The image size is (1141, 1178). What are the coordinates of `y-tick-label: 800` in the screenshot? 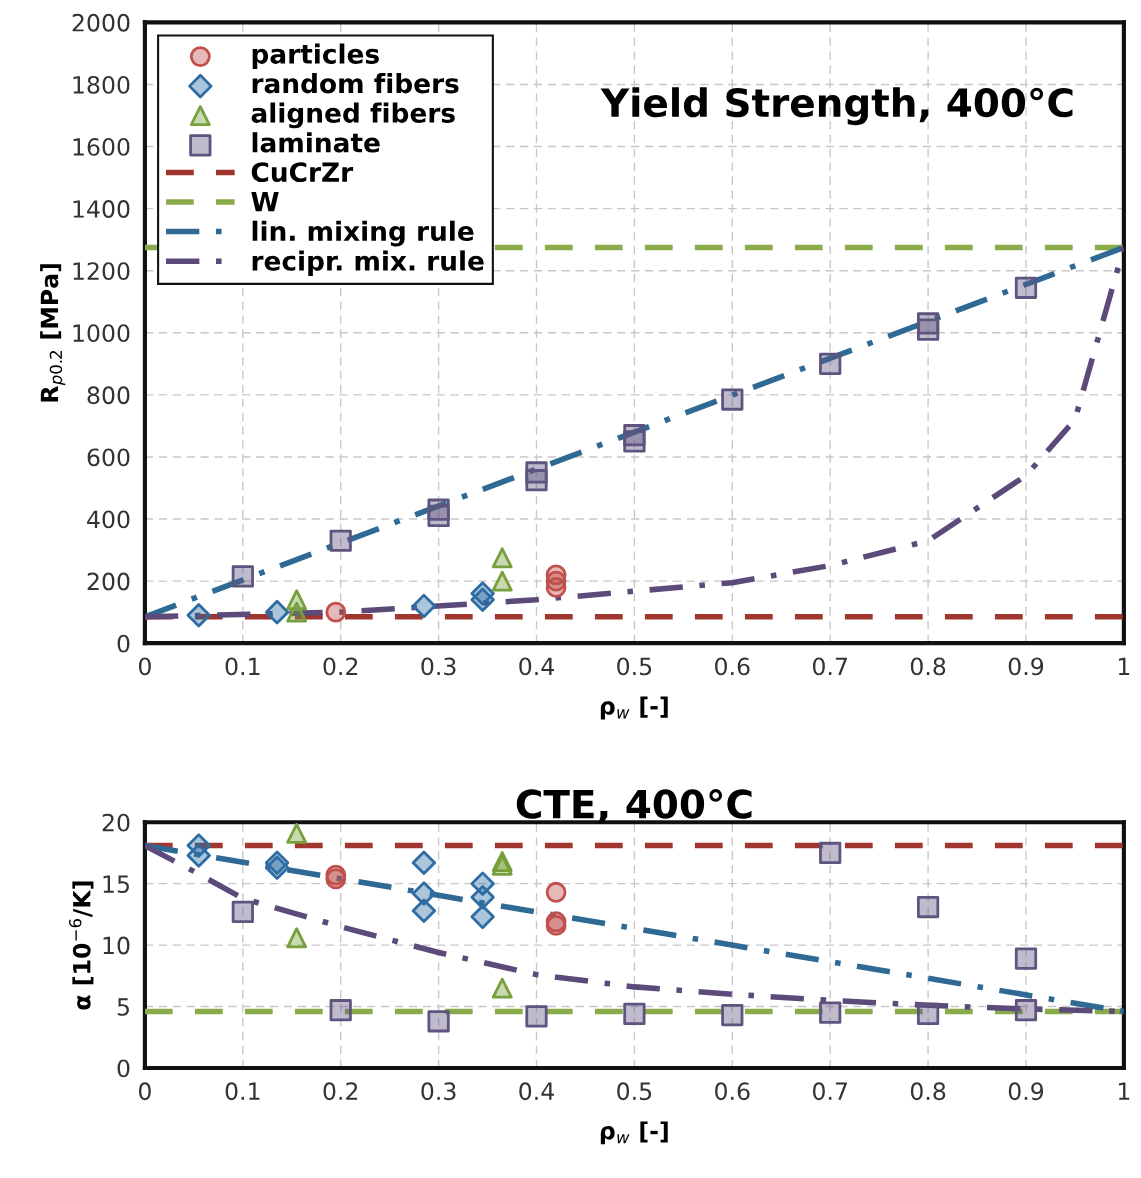 It's located at (108, 395).